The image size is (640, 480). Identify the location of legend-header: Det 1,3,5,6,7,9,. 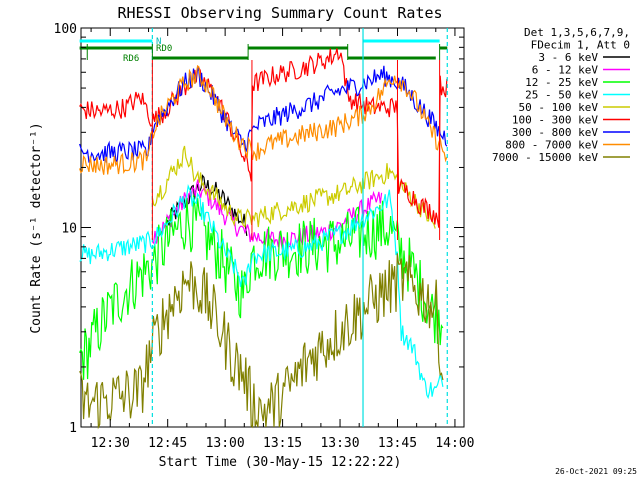
(577, 32).